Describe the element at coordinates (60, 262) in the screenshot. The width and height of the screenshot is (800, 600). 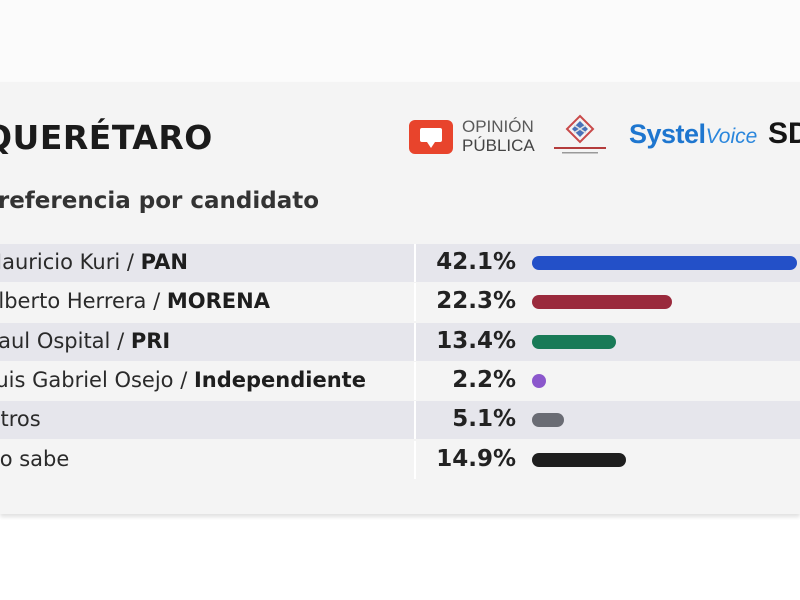
I see `candidate-name-text: Mauricio Kuri` at that location.